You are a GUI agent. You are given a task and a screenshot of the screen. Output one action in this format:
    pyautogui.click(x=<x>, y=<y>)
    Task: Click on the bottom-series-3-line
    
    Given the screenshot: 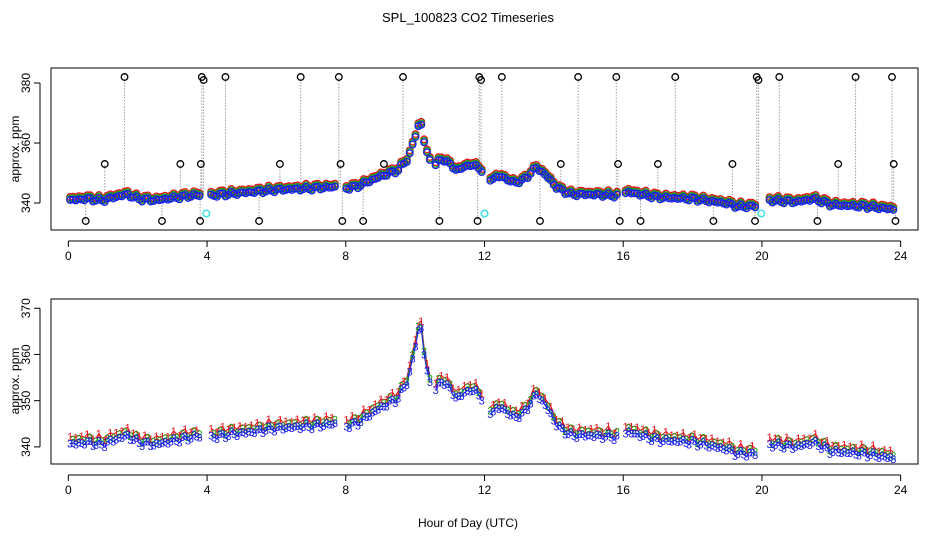 What is the action you would take?
    pyautogui.click(x=831, y=449)
    